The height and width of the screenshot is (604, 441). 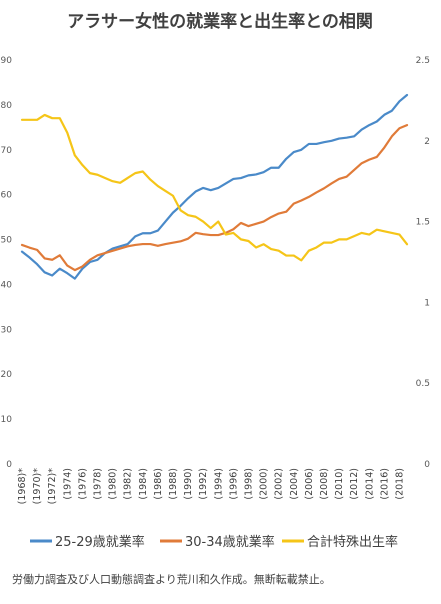 I want to click on x-tick-label: (1980), so click(x=113, y=484).